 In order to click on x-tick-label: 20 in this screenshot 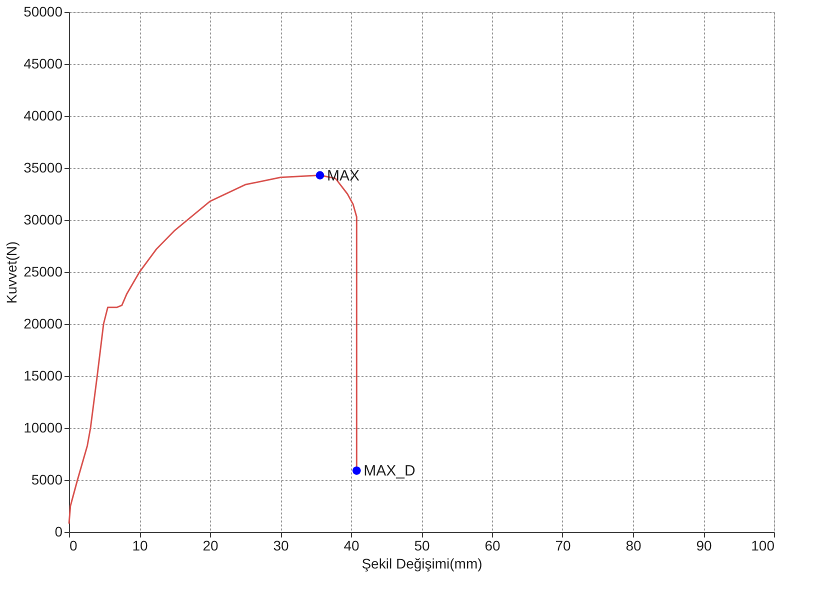, I will do `click(210, 546)`.